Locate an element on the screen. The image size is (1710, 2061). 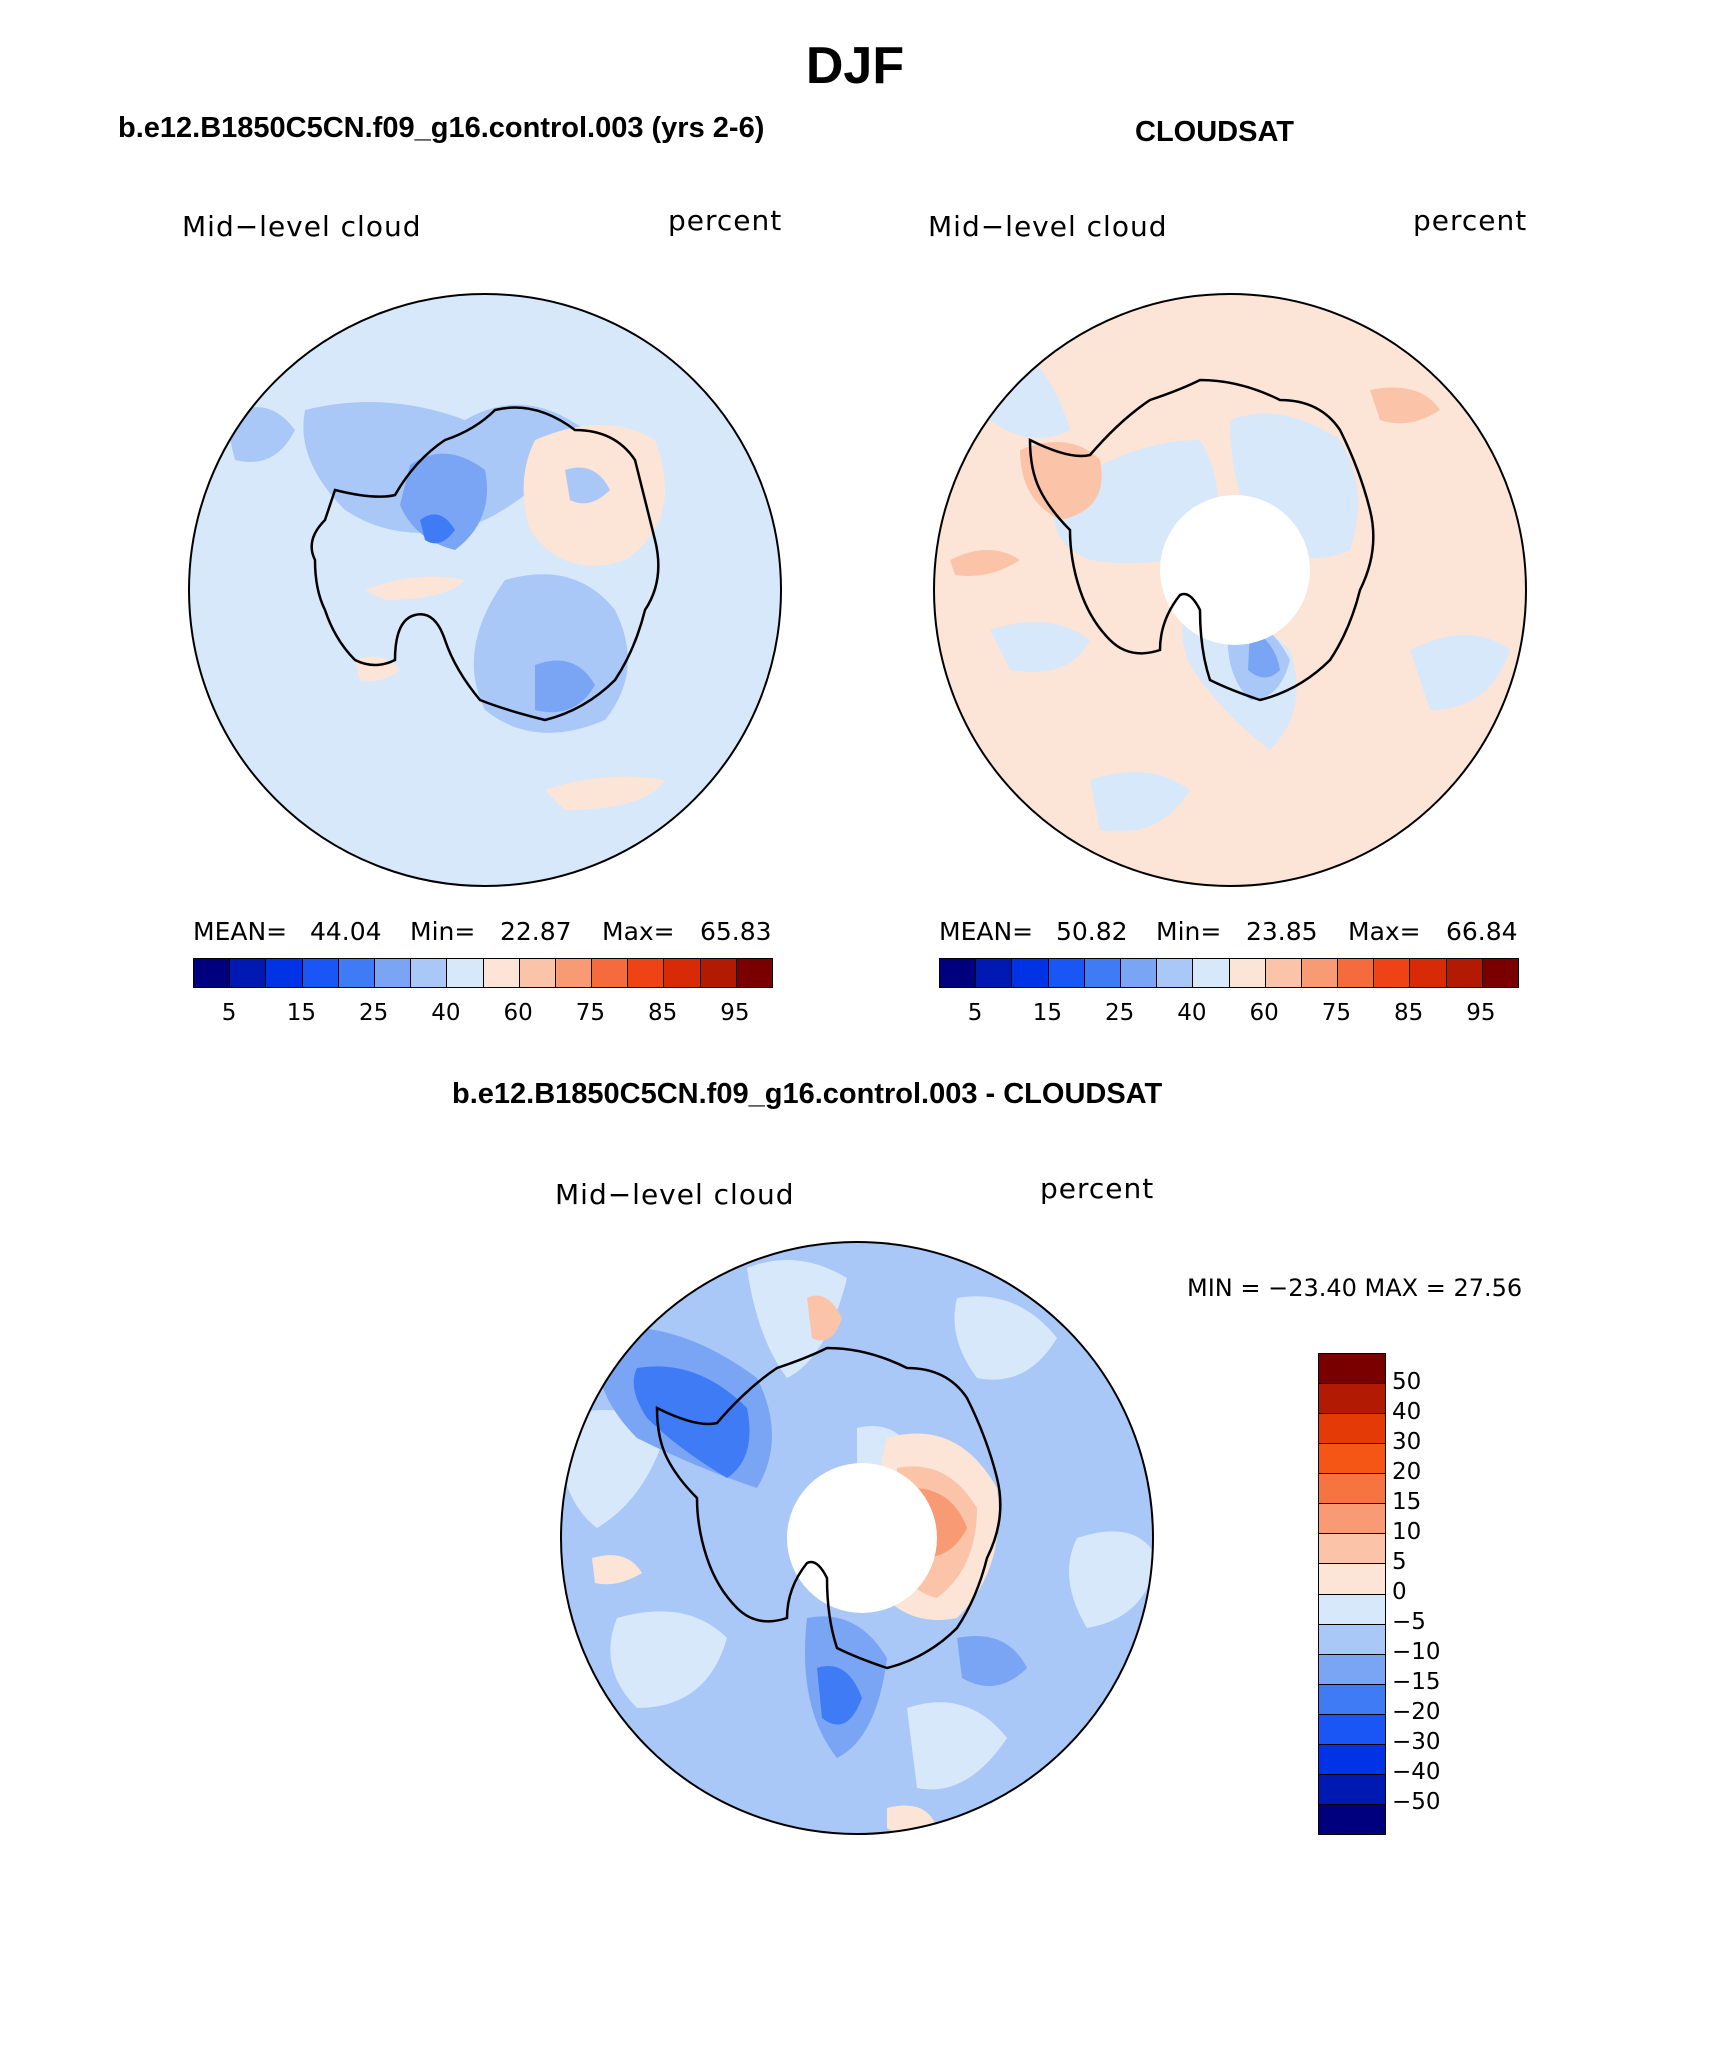
colorbar-tick-label: −5 is located at coordinates (1409, 1622).